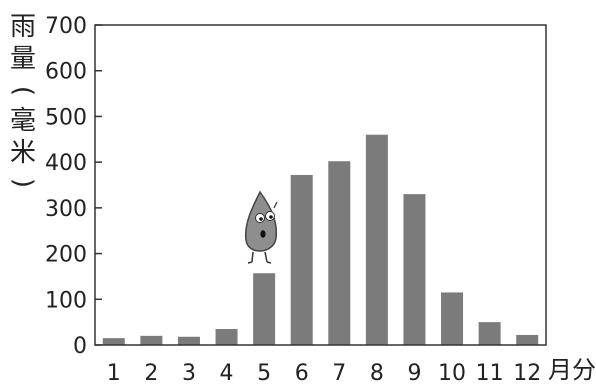 The width and height of the screenshot is (596, 385). What do you see at coordinates (66, 117) in the screenshot?
I see `y-tick-label: 500` at bounding box center [66, 117].